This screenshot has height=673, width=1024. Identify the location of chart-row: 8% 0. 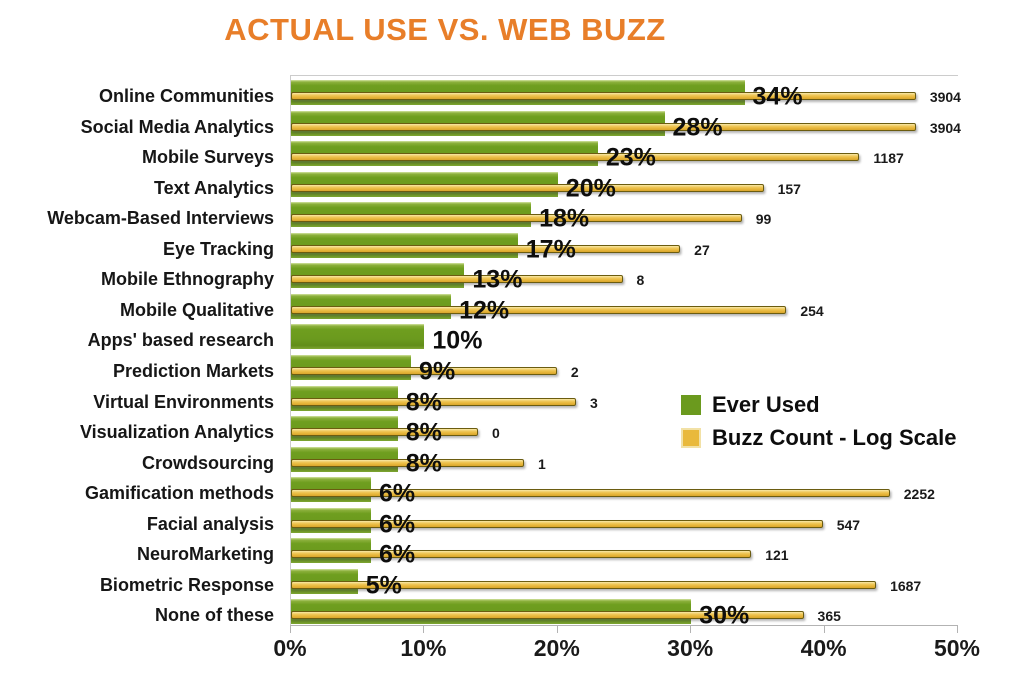
(624, 429).